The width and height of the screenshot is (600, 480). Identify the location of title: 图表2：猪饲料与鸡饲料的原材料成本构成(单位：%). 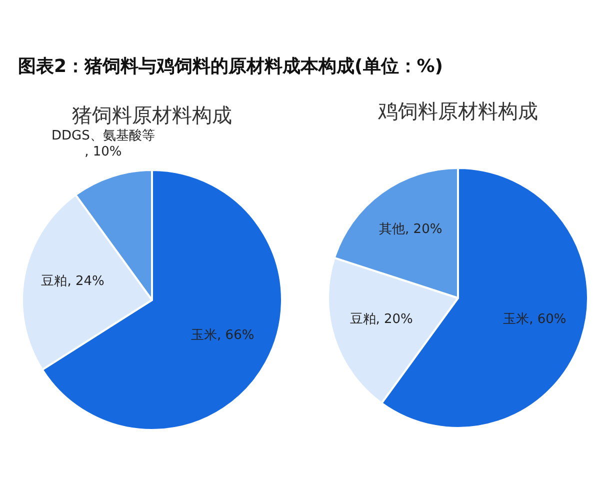
(231, 66).